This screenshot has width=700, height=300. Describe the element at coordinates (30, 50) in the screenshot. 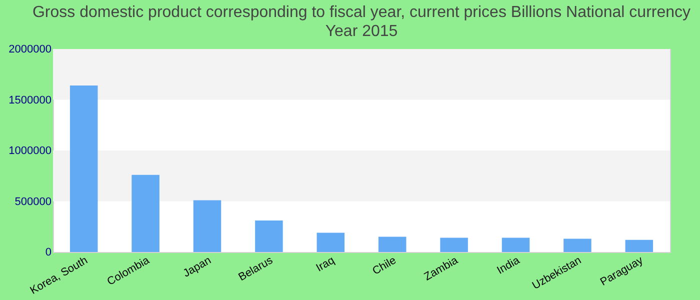

I see `y-tick-label: 2000000` at that location.